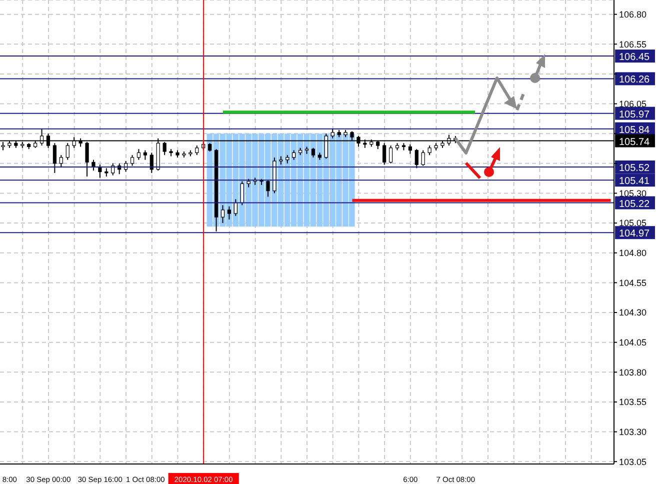 This screenshot has height=484, width=665. Describe the element at coordinates (633, 44) in the screenshot. I see `y-tick-label: 106.55` at that location.